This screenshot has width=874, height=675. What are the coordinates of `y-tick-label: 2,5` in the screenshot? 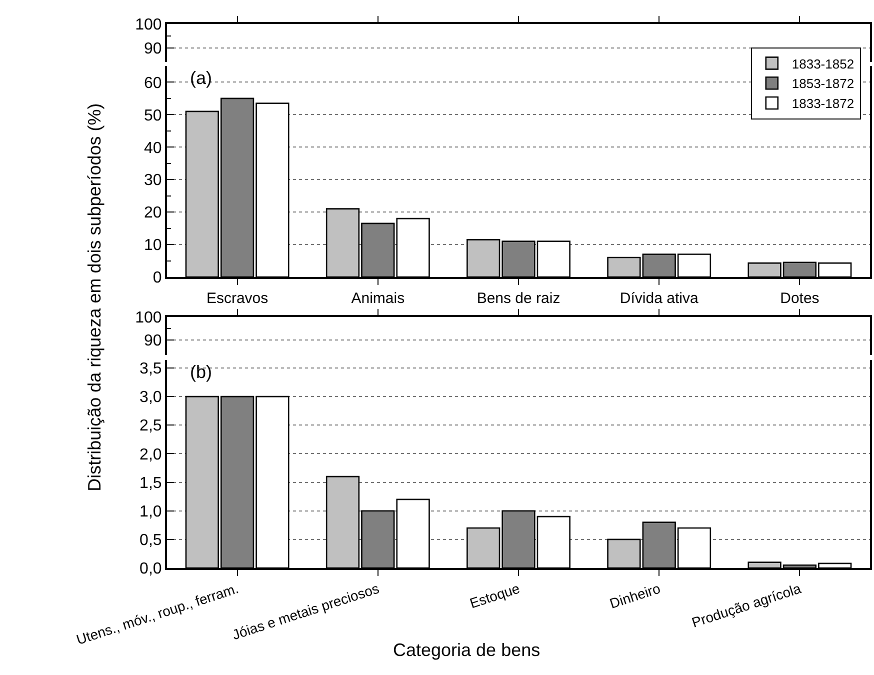 It's located at (151, 426).